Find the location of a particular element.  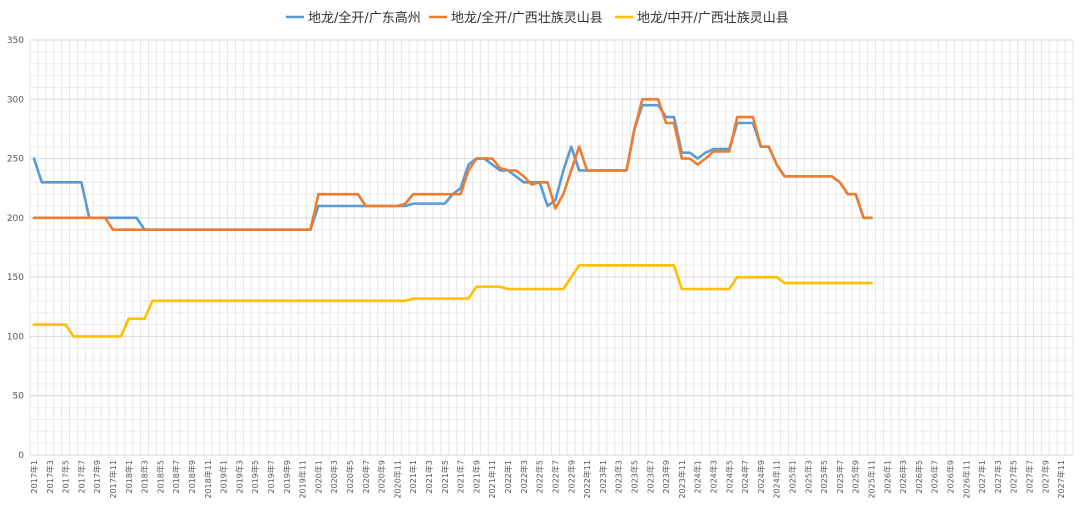

x-tick-label: 2023年1 is located at coordinates (603, 476).